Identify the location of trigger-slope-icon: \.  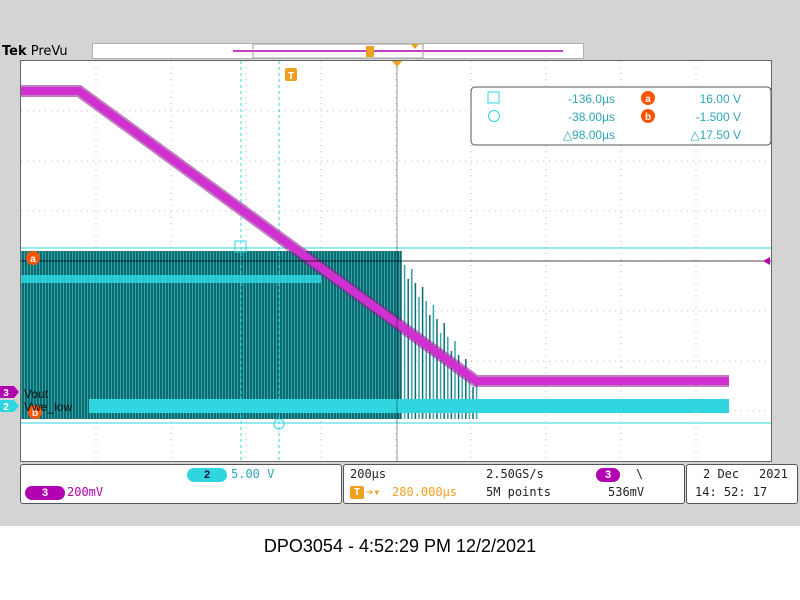
(639, 474).